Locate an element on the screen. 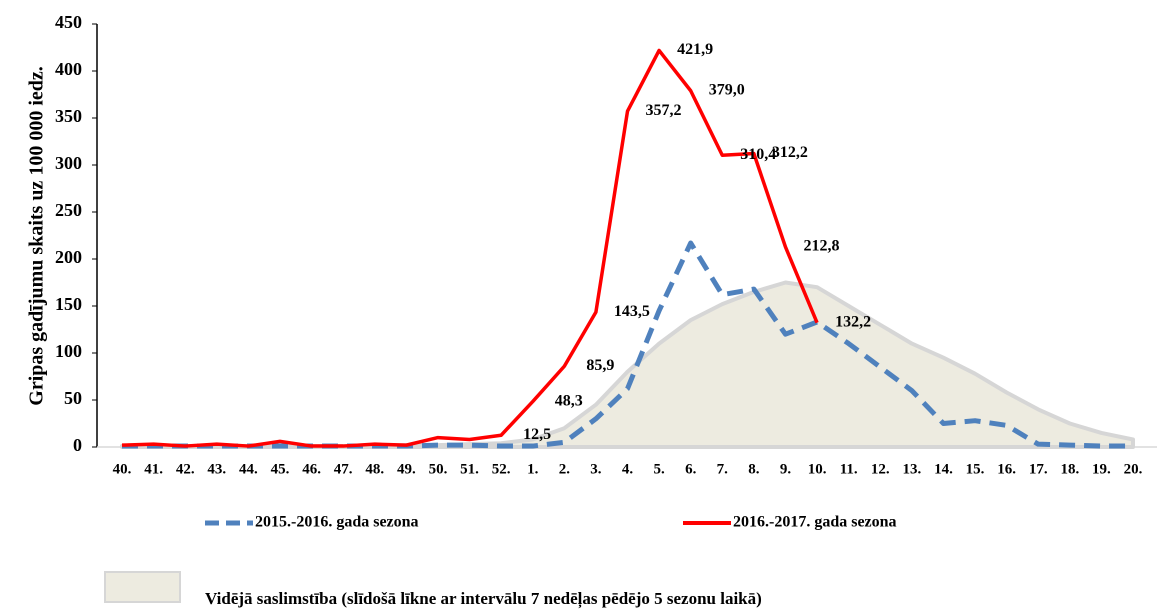 The width and height of the screenshot is (1157, 612). y-axis-label: Gripas gadījumu skaits uz 100 000 iedz. is located at coordinates (37, 235).